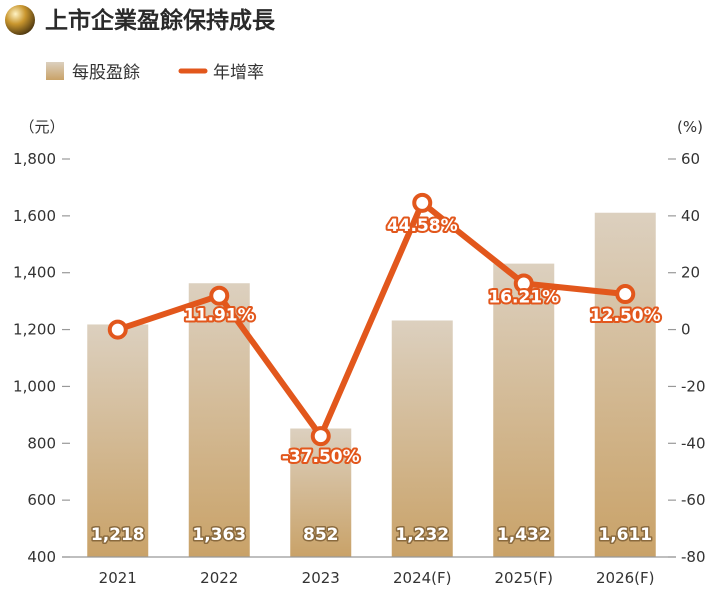  Describe the element at coordinates (625, 578) in the screenshot. I see `x-tick-label: 2026(F)` at that location.